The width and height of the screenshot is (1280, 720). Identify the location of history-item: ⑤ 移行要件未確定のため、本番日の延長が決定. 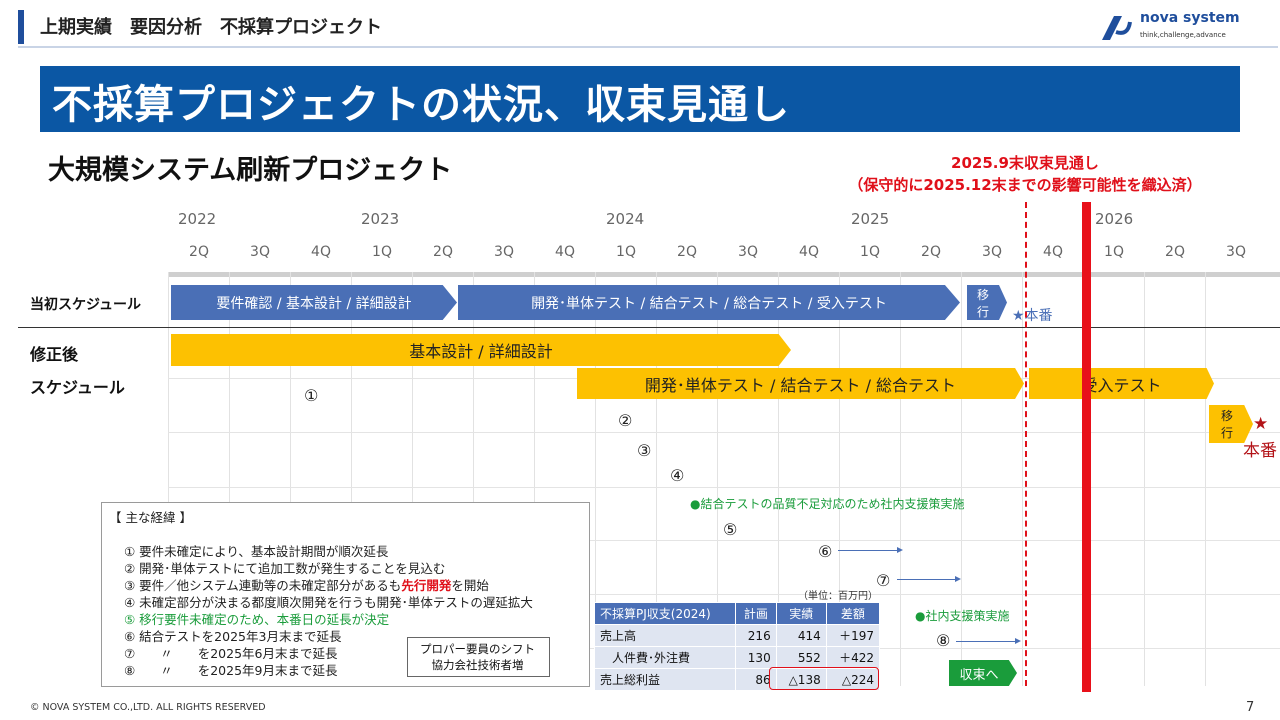
(257, 619).